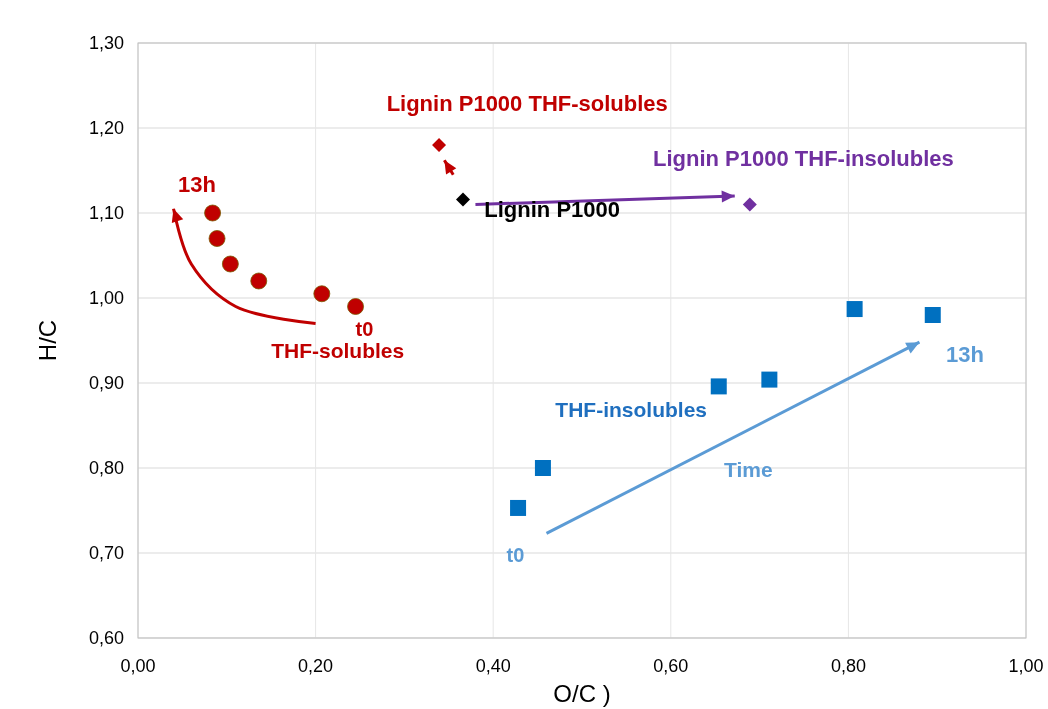 Image resolution: width=1048 pixels, height=709 pixels. Describe the element at coordinates (671, 666) in the screenshot. I see `x-tick-label: 0,60` at that location.